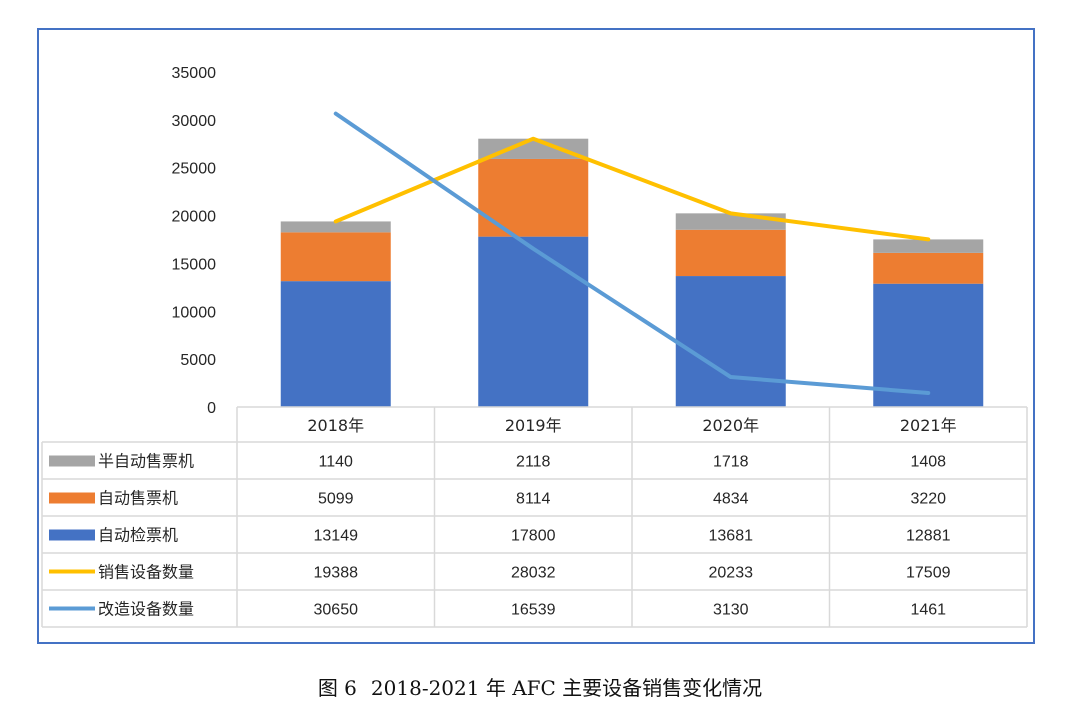 This screenshot has height=711, width=1080. I want to click on table-value: 30650, so click(336, 610).